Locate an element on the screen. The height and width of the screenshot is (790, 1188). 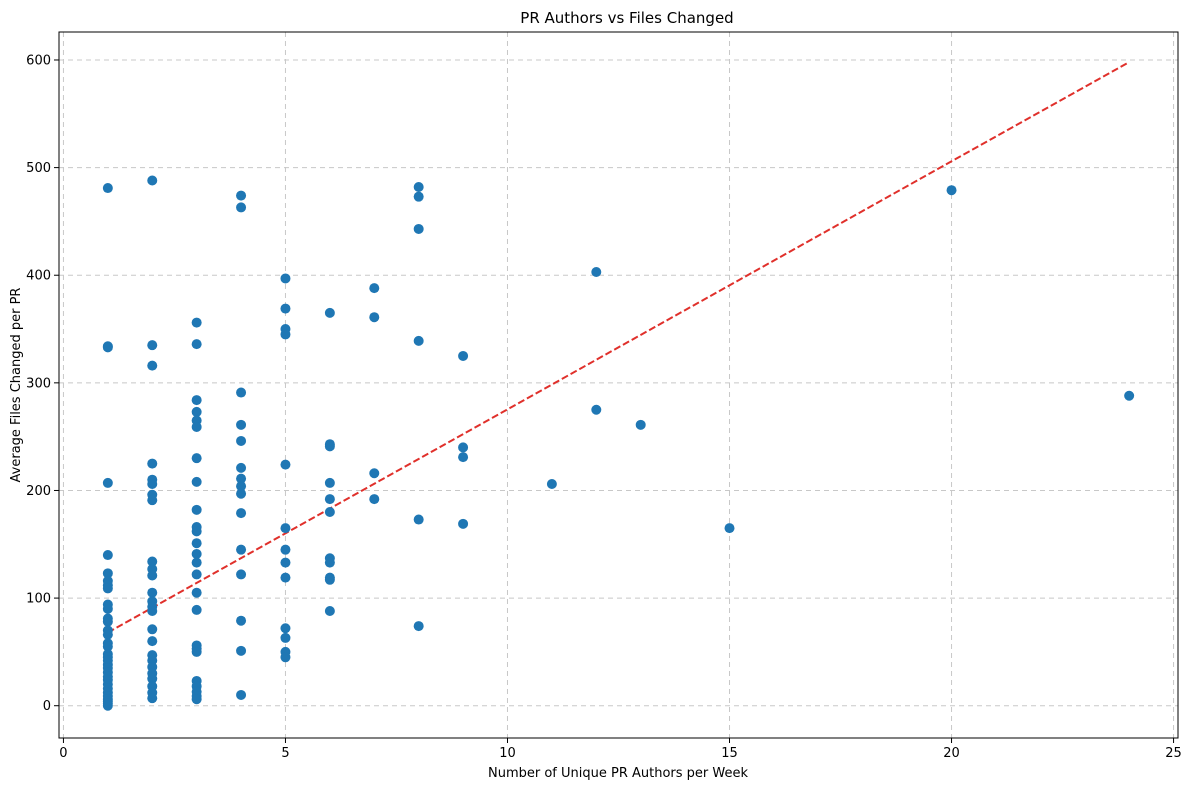
x-axis-label: Number of Unique PR Authors per Week is located at coordinates (618, 773).